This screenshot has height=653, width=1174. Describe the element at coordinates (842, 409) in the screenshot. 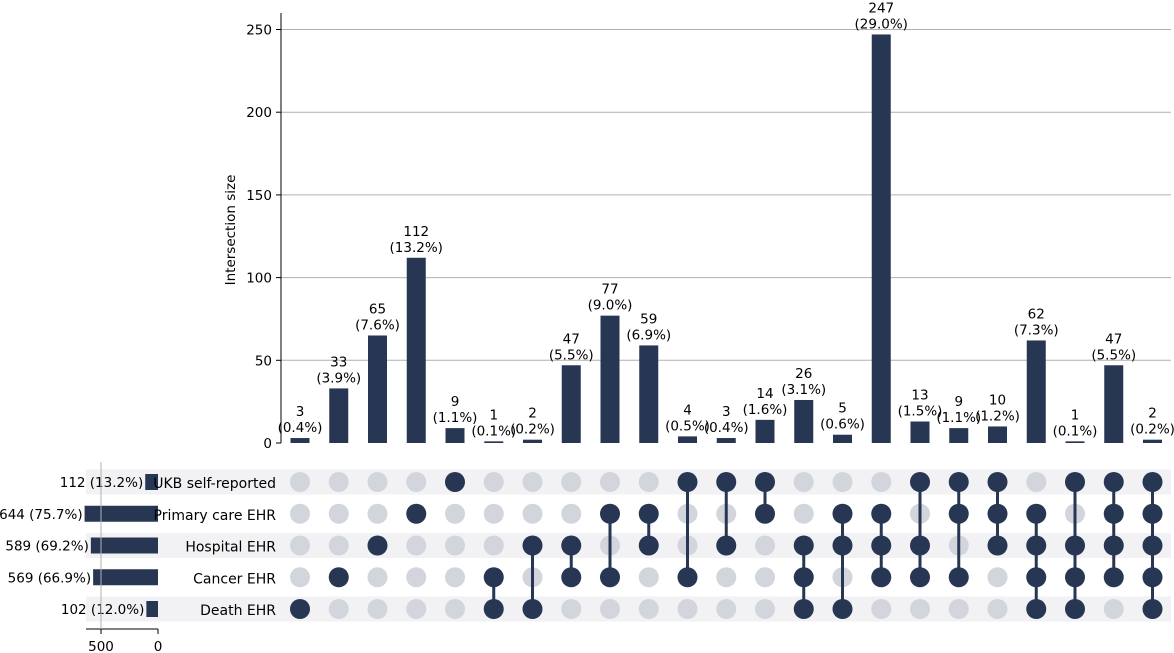

I see `bar-count-label: 5` at that location.